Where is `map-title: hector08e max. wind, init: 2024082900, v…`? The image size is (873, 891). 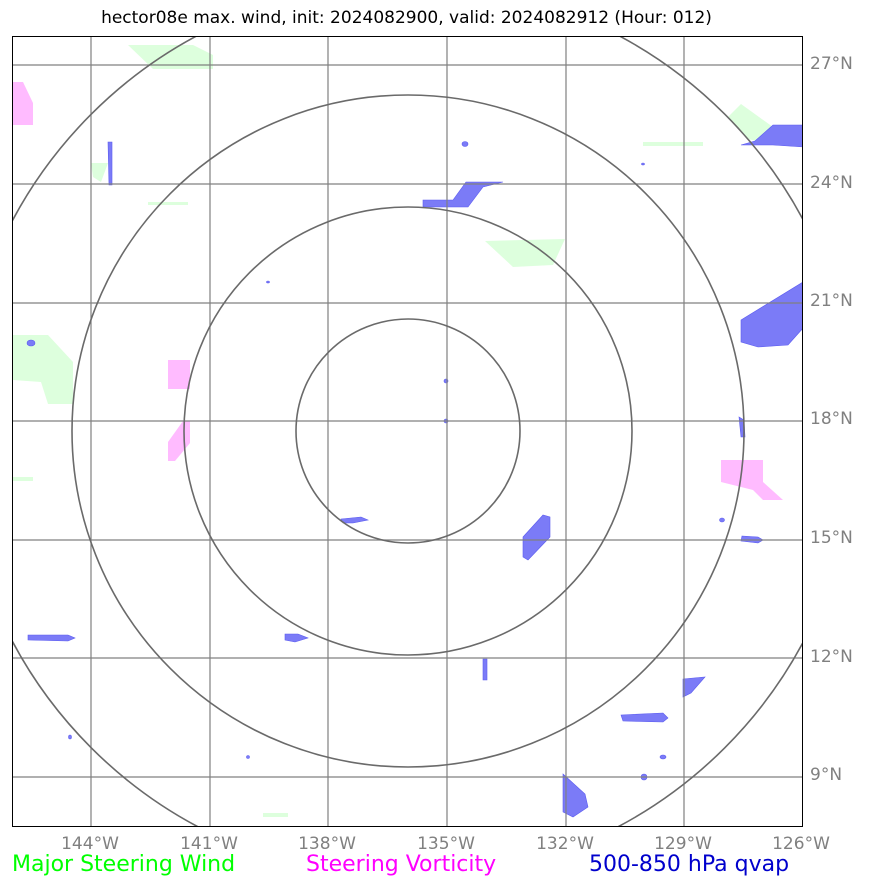
map-title: hector08e max. wind, init: 2024082900, v… is located at coordinates (406, 18).